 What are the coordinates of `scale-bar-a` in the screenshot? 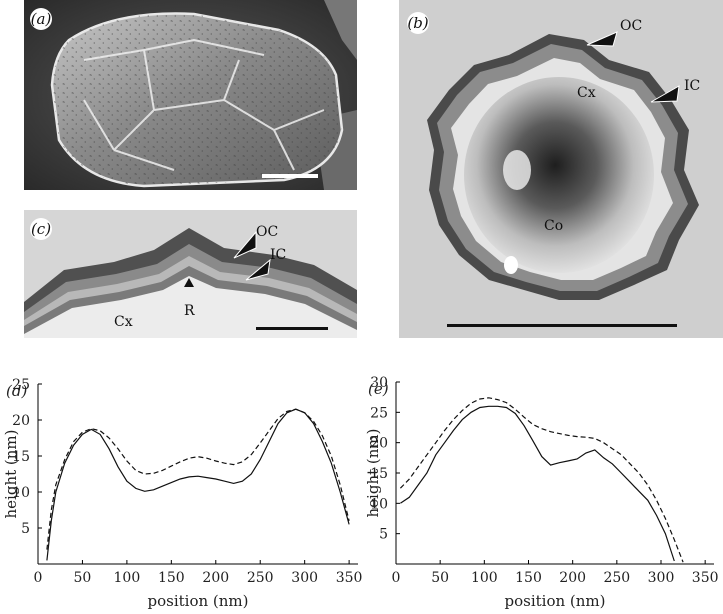 It's located at (290, 176).